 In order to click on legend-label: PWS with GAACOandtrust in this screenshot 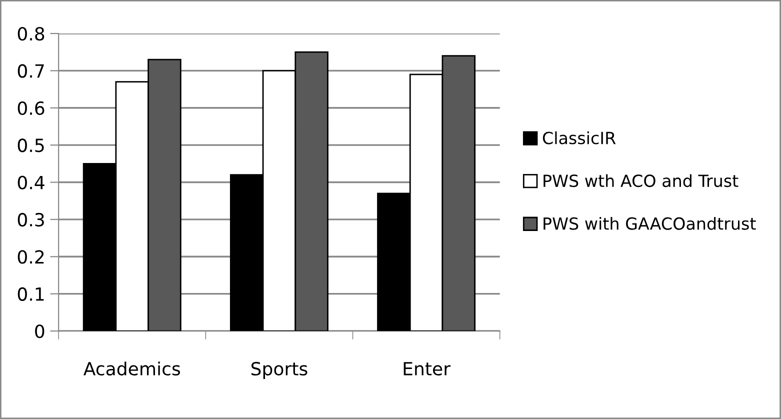, I will do `click(650, 223)`.